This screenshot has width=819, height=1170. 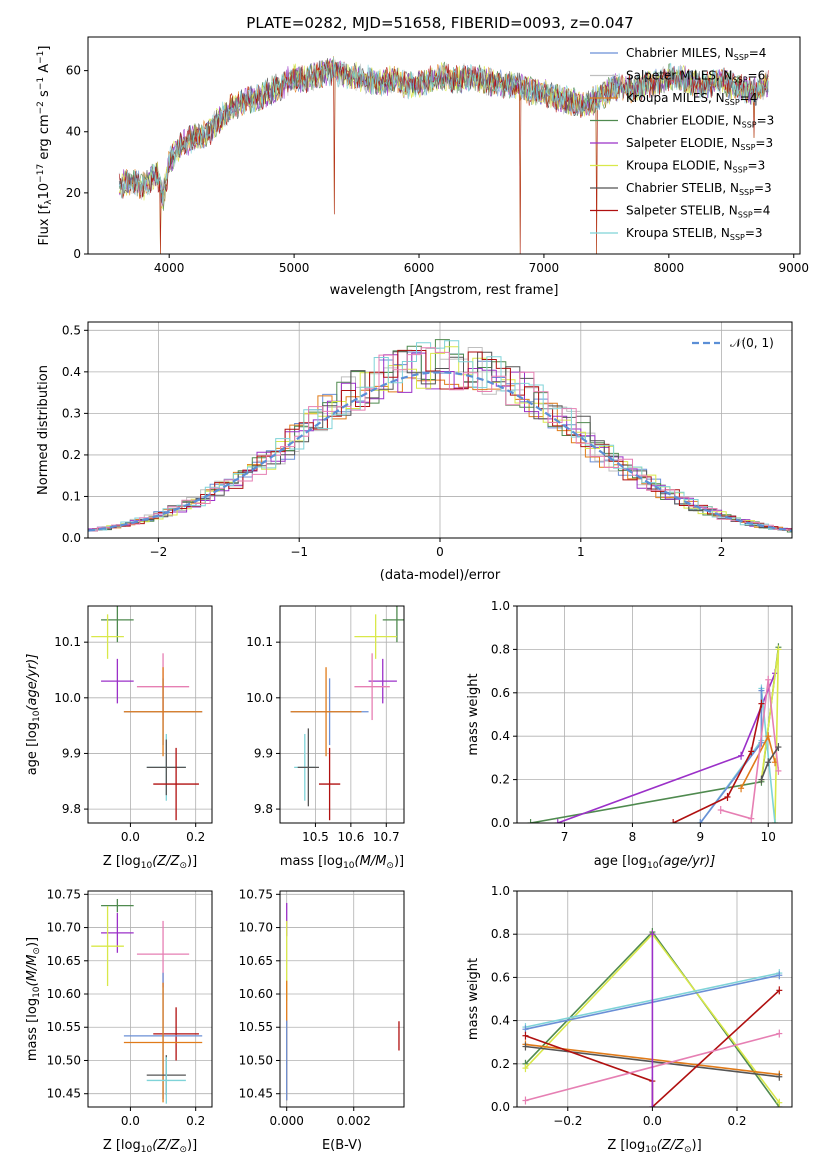 What do you see at coordinates (71, 496) in the screenshot?
I see `residuals-ytick-label: 0.1` at bounding box center [71, 496].